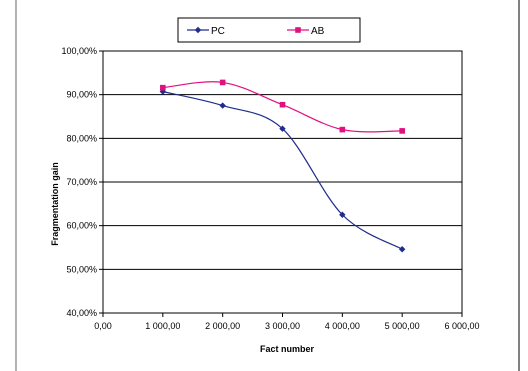  I want to click on x-tick-label: 6 000,00, so click(461, 326).